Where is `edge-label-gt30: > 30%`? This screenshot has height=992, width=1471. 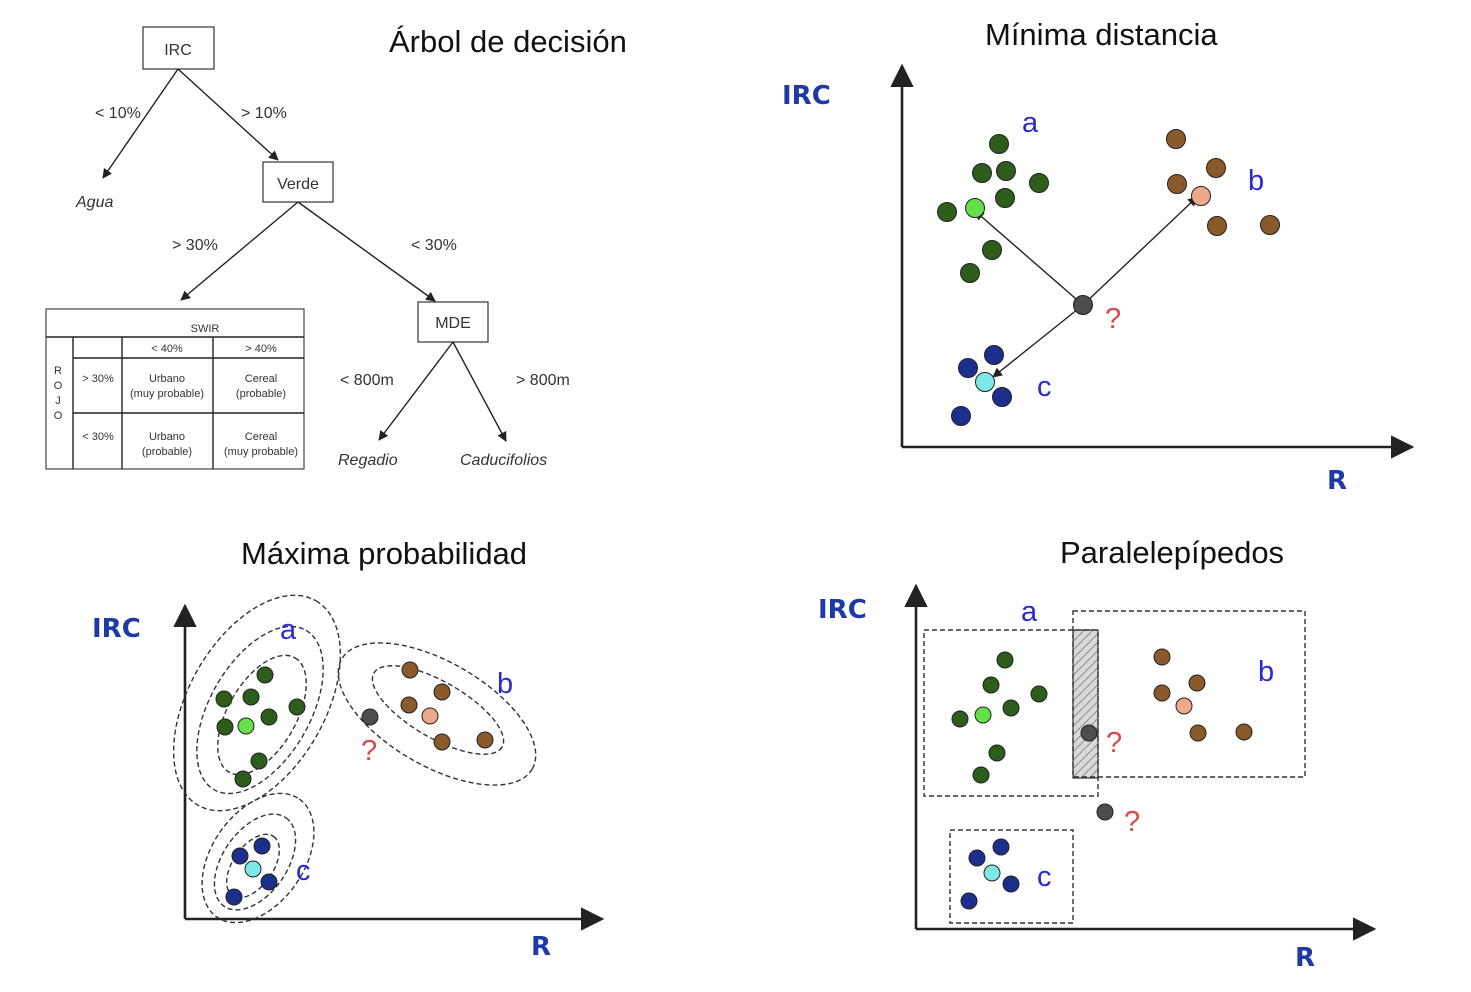 edge-label-gt30: > 30% is located at coordinates (195, 245).